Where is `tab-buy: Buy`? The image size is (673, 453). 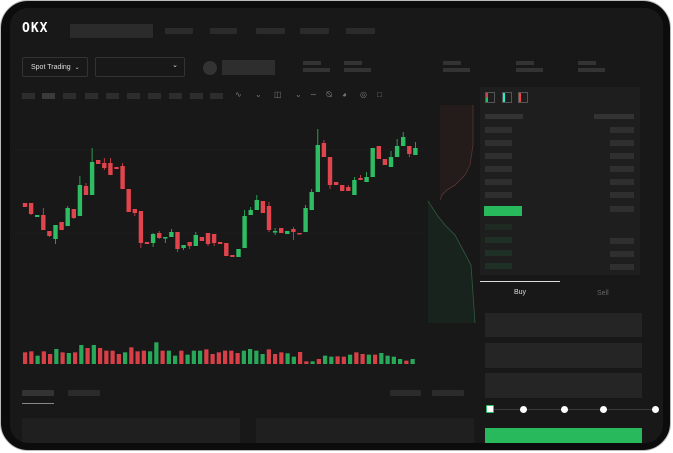
tab-buy: Buy is located at coordinates (520, 292).